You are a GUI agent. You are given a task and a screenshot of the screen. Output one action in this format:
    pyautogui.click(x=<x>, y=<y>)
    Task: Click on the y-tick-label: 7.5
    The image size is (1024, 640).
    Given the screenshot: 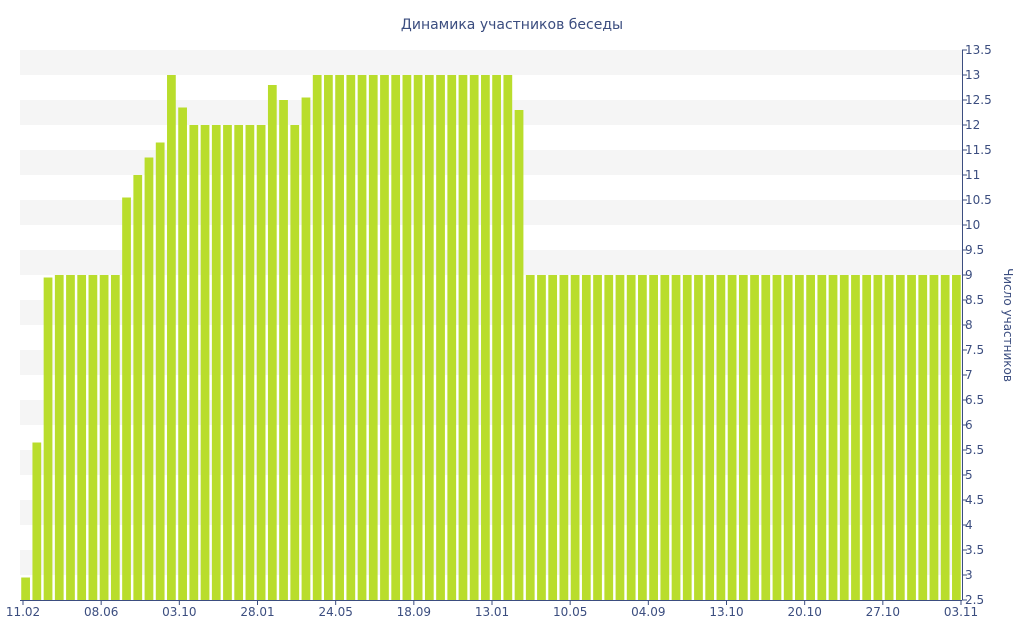 What is the action you would take?
    pyautogui.click(x=974, y=350)
    